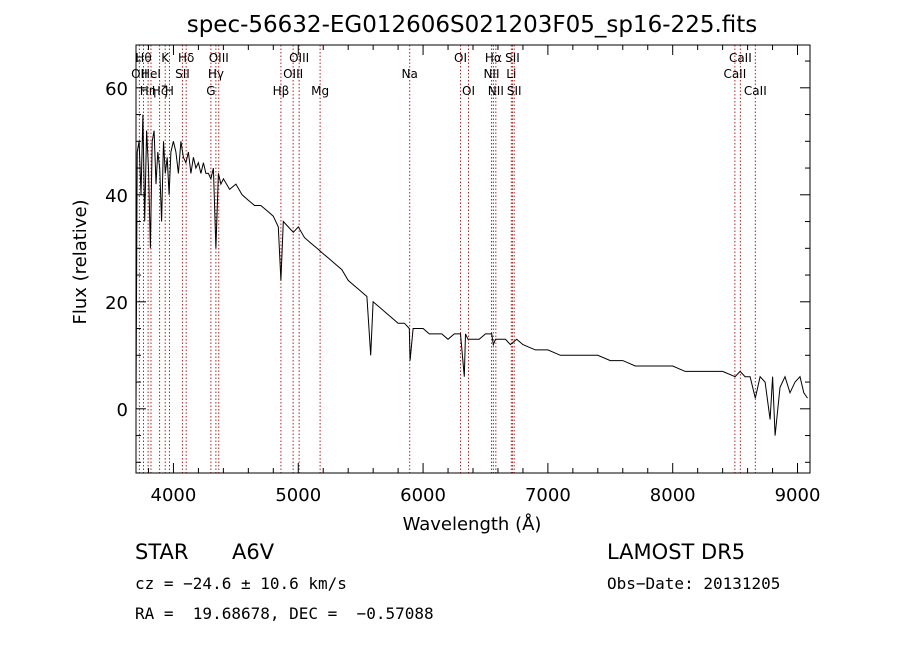  What do you see at coordinates (253, 552) in the screenshot?
I see `spectral-subclass: A6V` at bounding box center [253, 552].